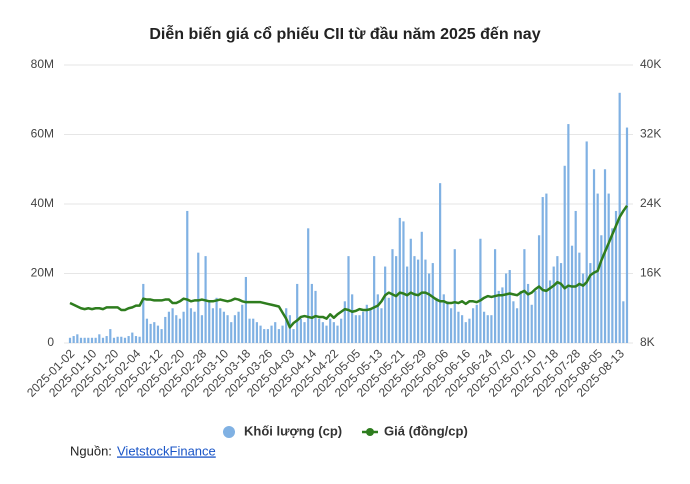 Image resolution: width=690 pixels, height=484 pixels. I want to click on y2-tick-label: 32K, so click(650, 134).